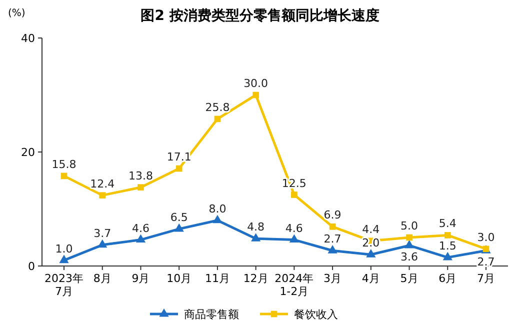  Describe the element at coordinates (371, 229) in the screenshot. I see `data-label: 4.4` at that location.